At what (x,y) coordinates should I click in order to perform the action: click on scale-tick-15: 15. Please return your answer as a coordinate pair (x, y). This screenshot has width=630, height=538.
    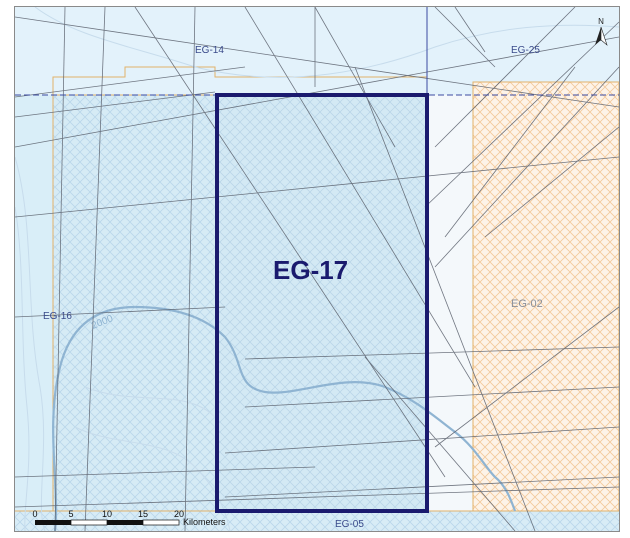
    Looking at the image, I should click on (143, 514).